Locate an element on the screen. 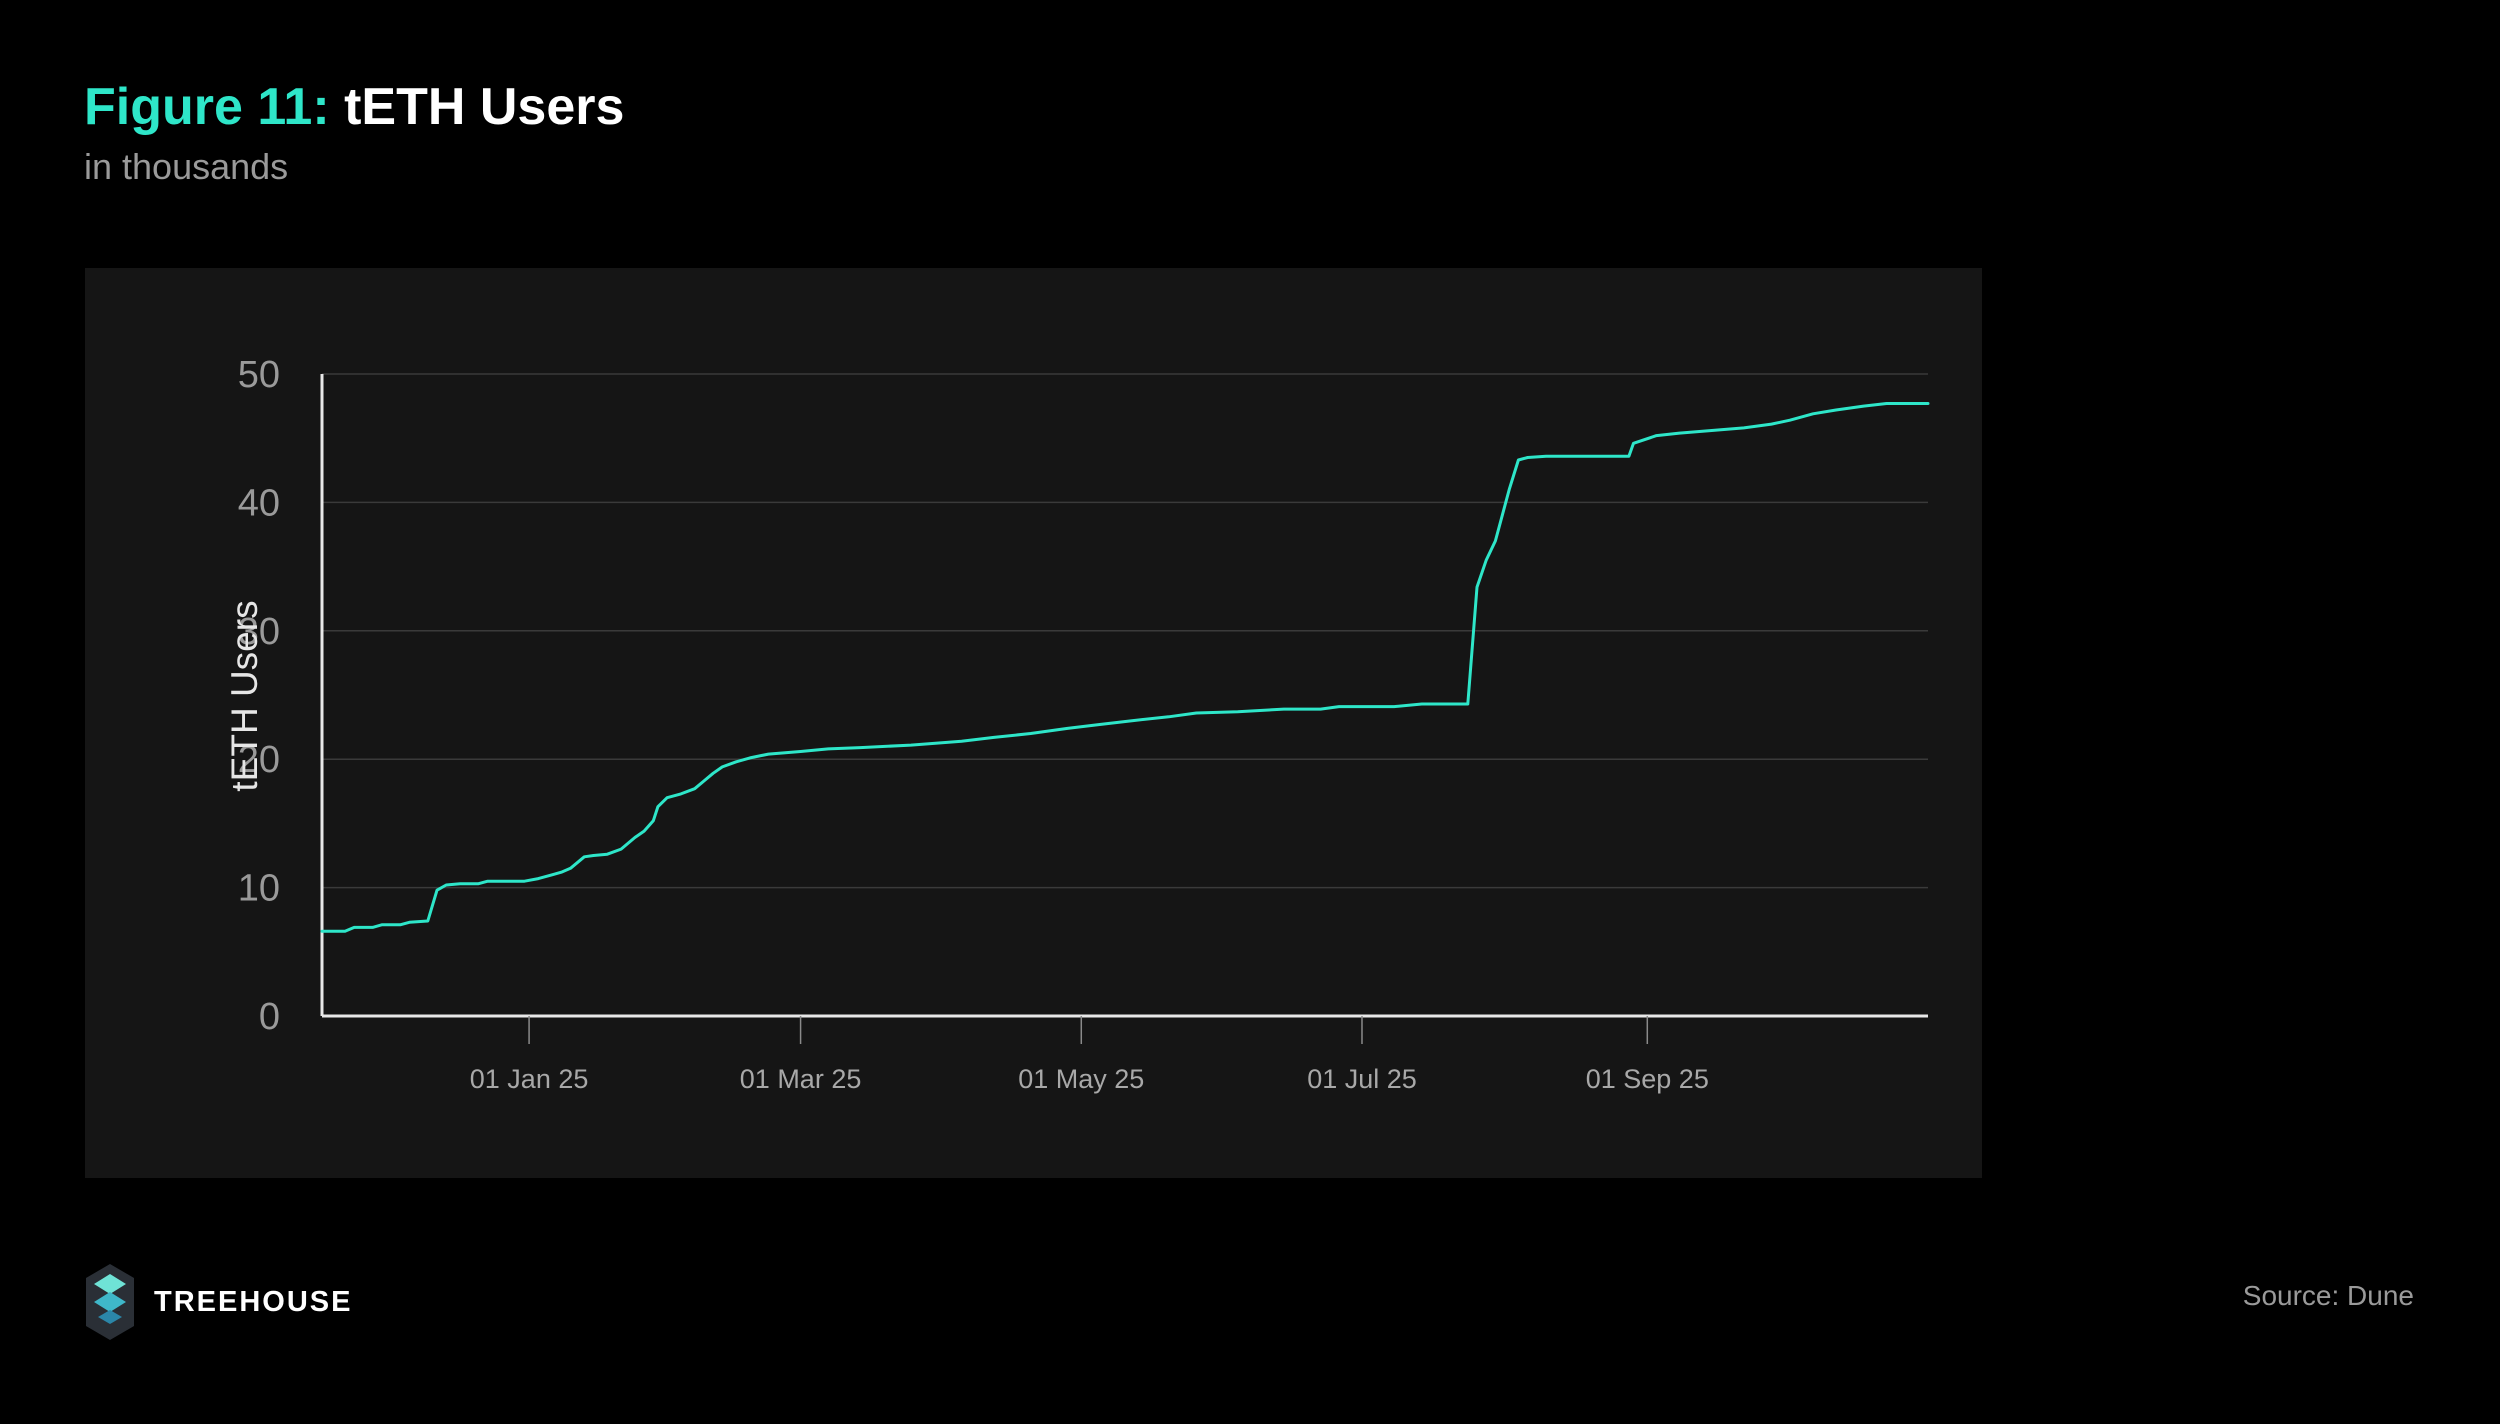  x-tick-label: 01 Sep 25 is located at coordinates (1647, 1079).